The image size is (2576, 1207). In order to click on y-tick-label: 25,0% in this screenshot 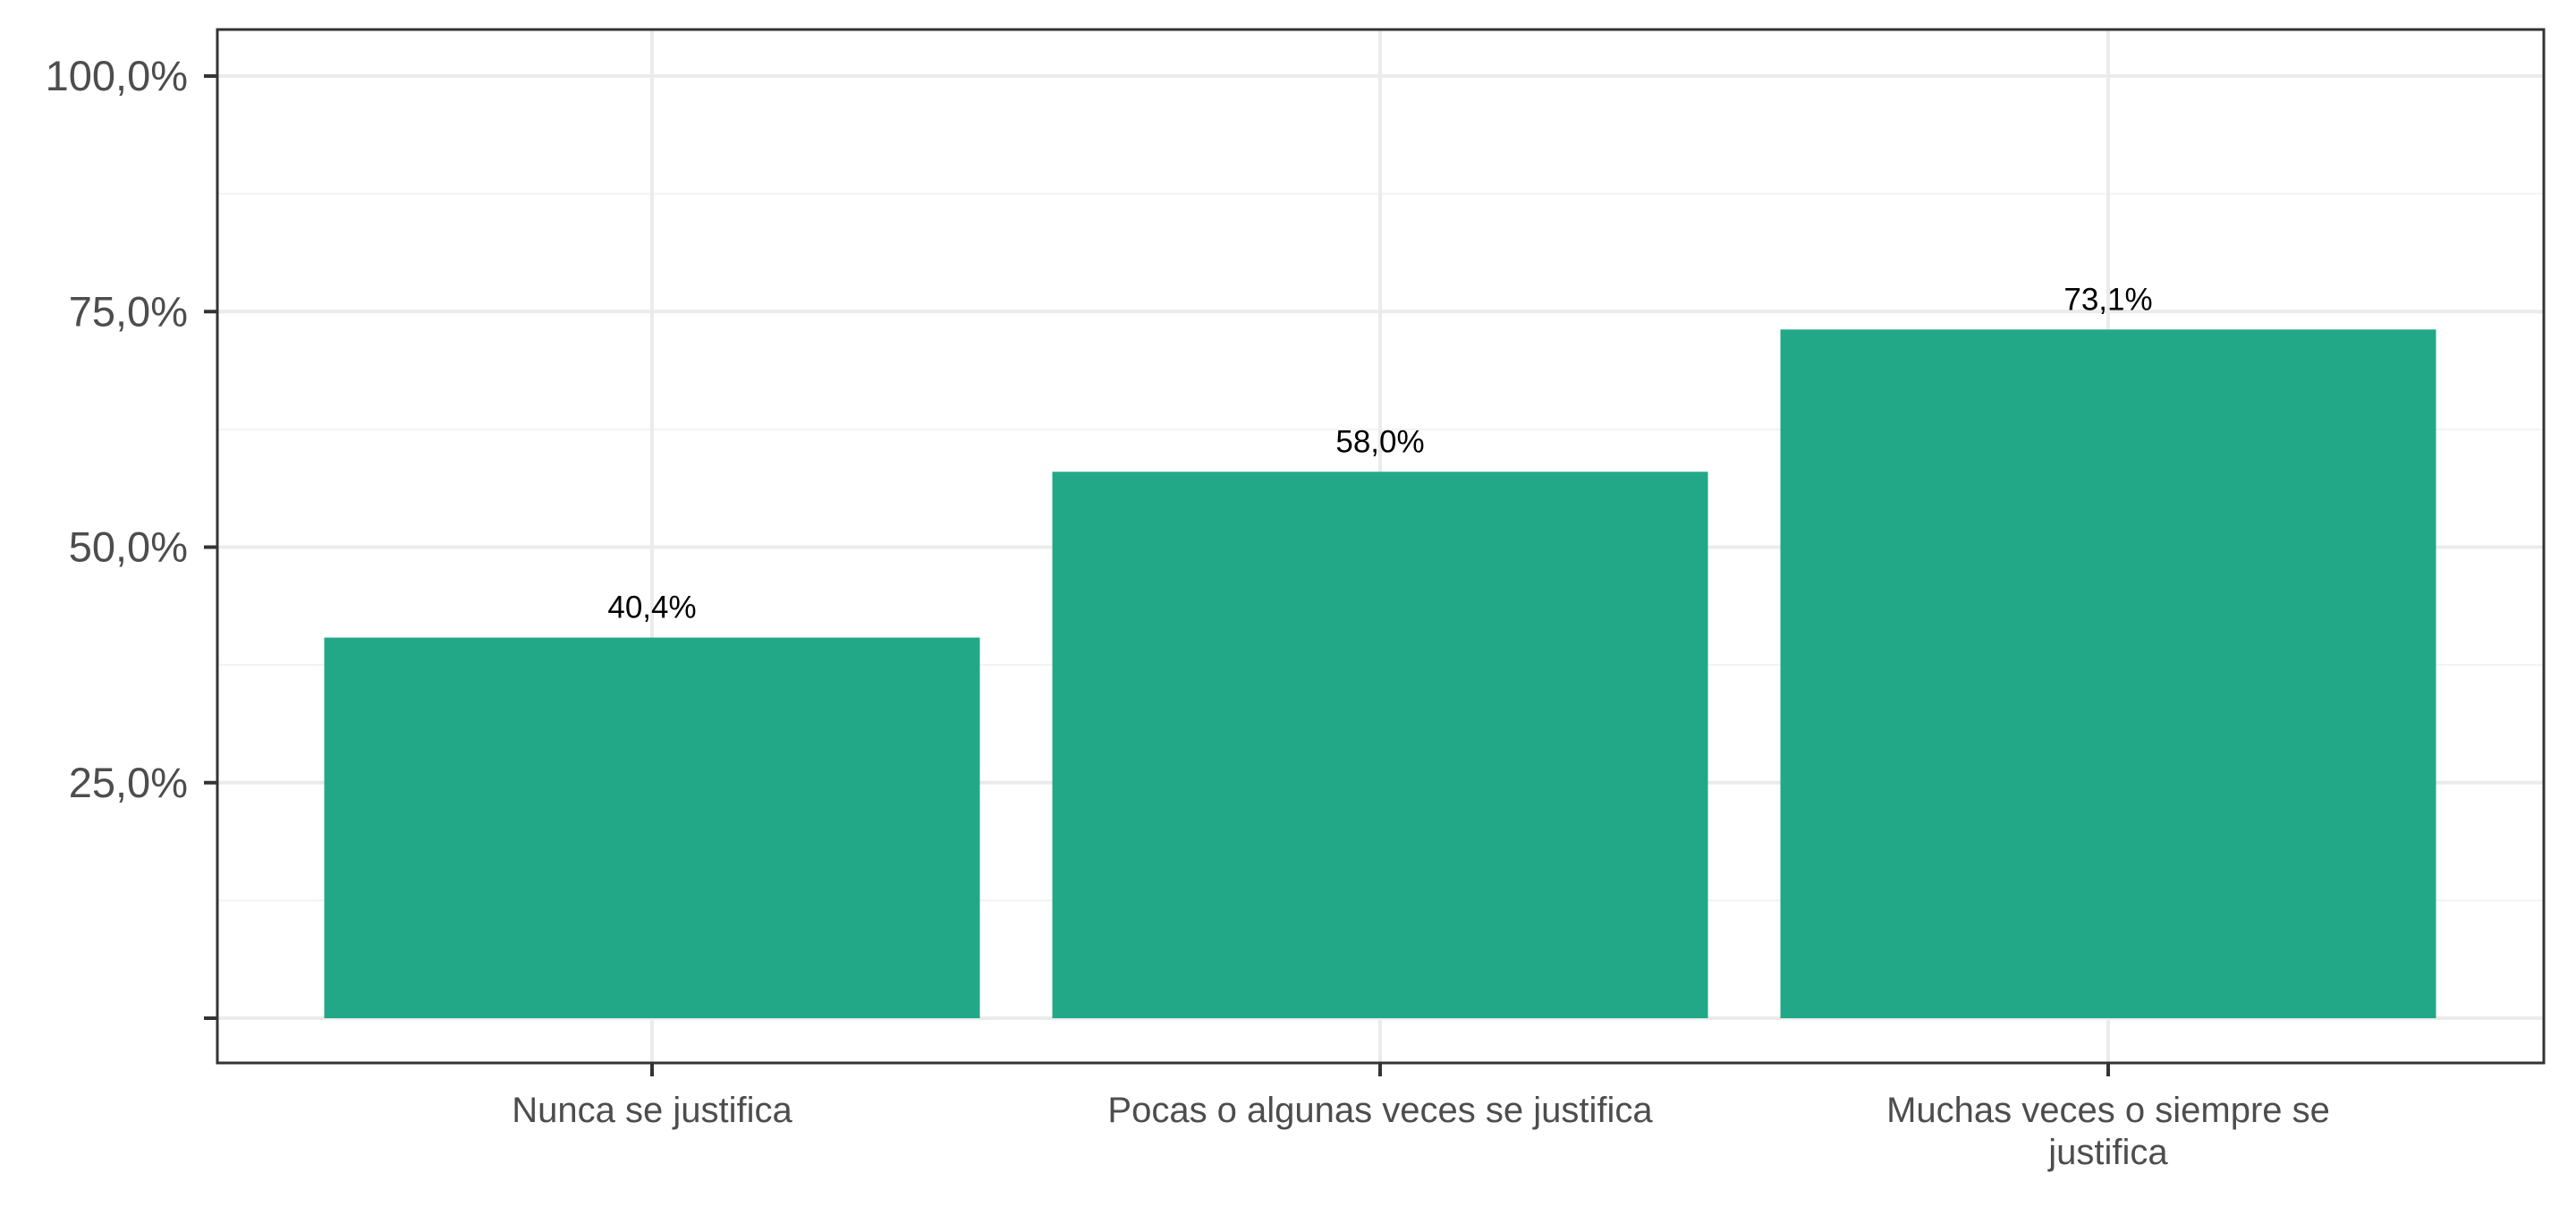, I will do `click(128, 783)`.